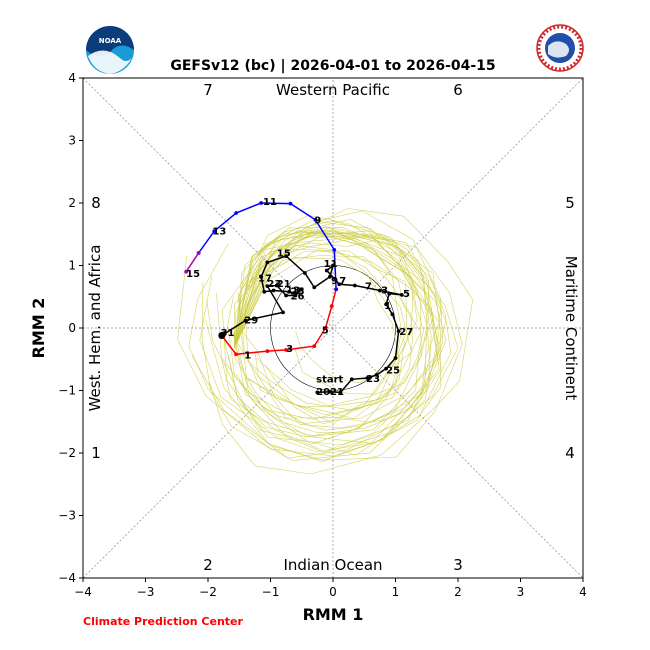 Image resolution: width=650 pixels, height=650 pixels. What do you see at coordinates (208, 565) in the screenshot?
I see `phase-label-2: 2` at bounding box center [208, 565].